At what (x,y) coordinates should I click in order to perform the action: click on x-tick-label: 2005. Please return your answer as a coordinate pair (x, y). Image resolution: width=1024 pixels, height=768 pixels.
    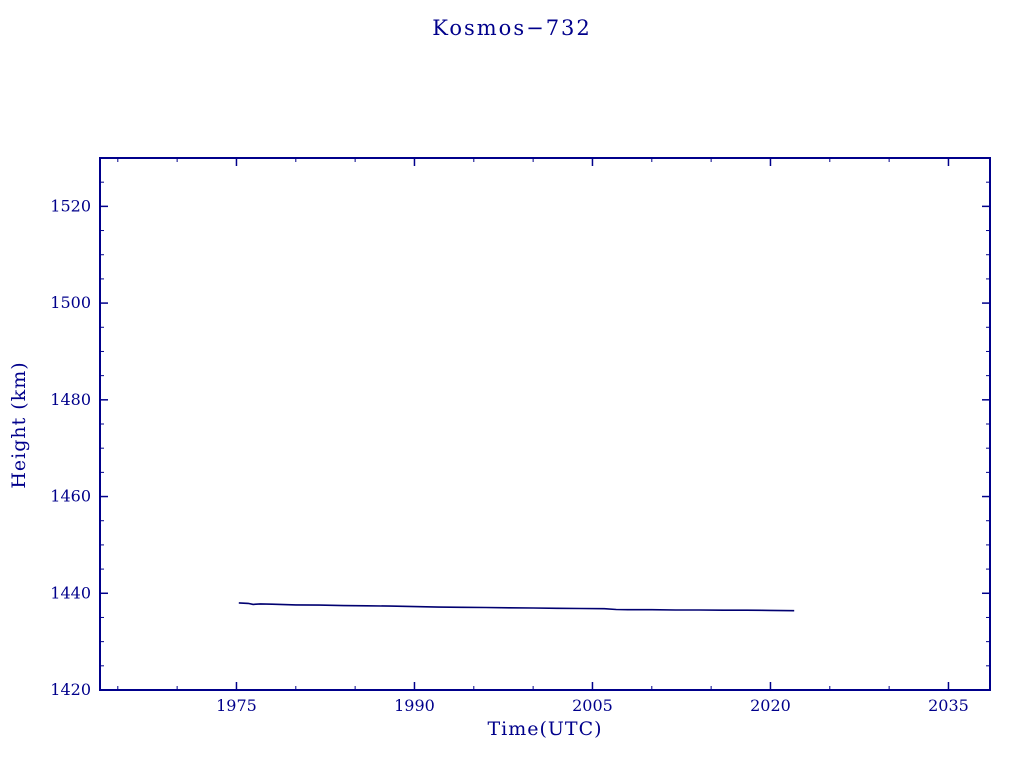
    Looking at the image, I should click on (592, 705).